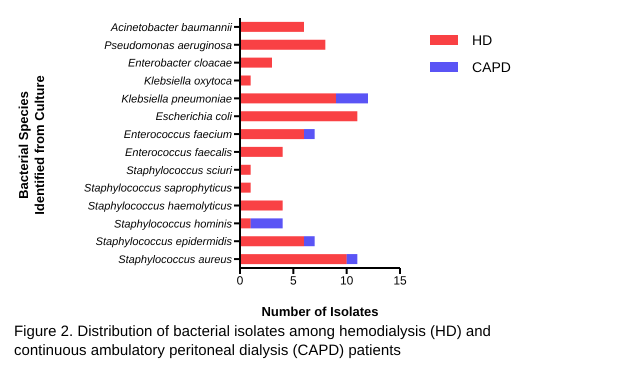 Image resolution: width=640 pixels, height=382 pixels. I want to click on y-tick-label: Staphylococcus haemolyticus, so click(160, 206).